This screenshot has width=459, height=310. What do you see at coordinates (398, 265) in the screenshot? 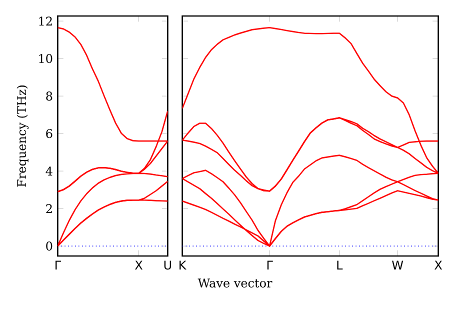
I see `x-tick-label: W` at bounding box center [398, 265].